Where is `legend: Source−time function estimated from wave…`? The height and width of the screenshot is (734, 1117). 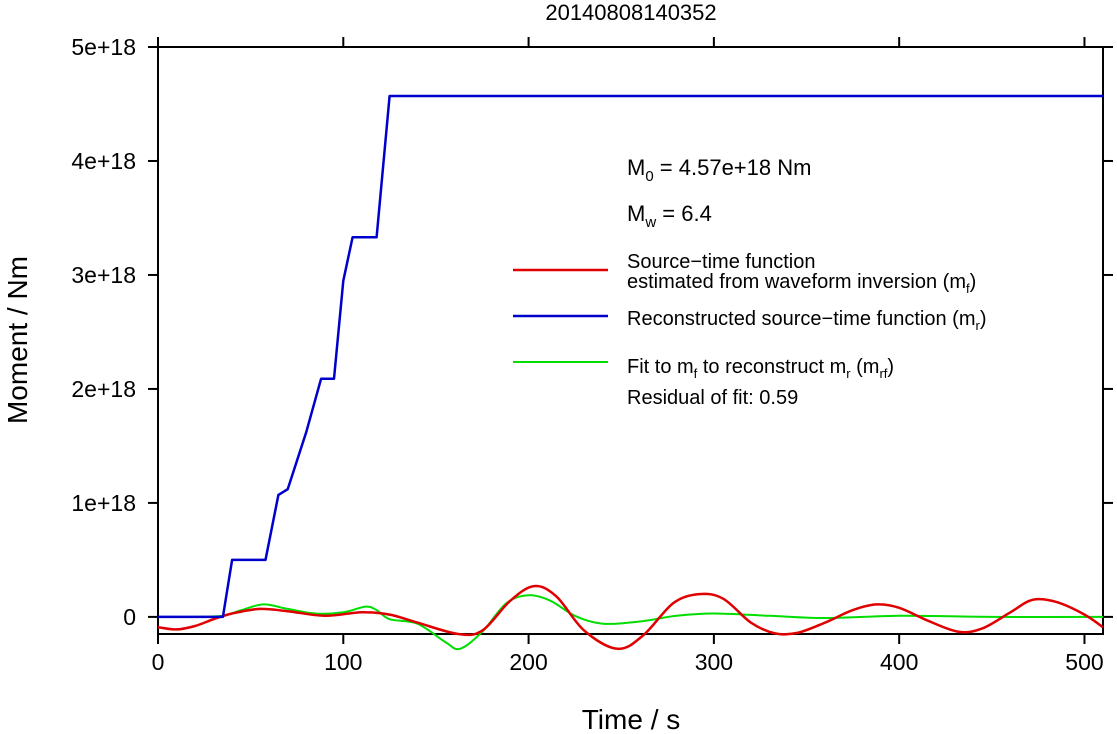
legend: Source−time function estimated from wave… is located at coordinates (750, 330).